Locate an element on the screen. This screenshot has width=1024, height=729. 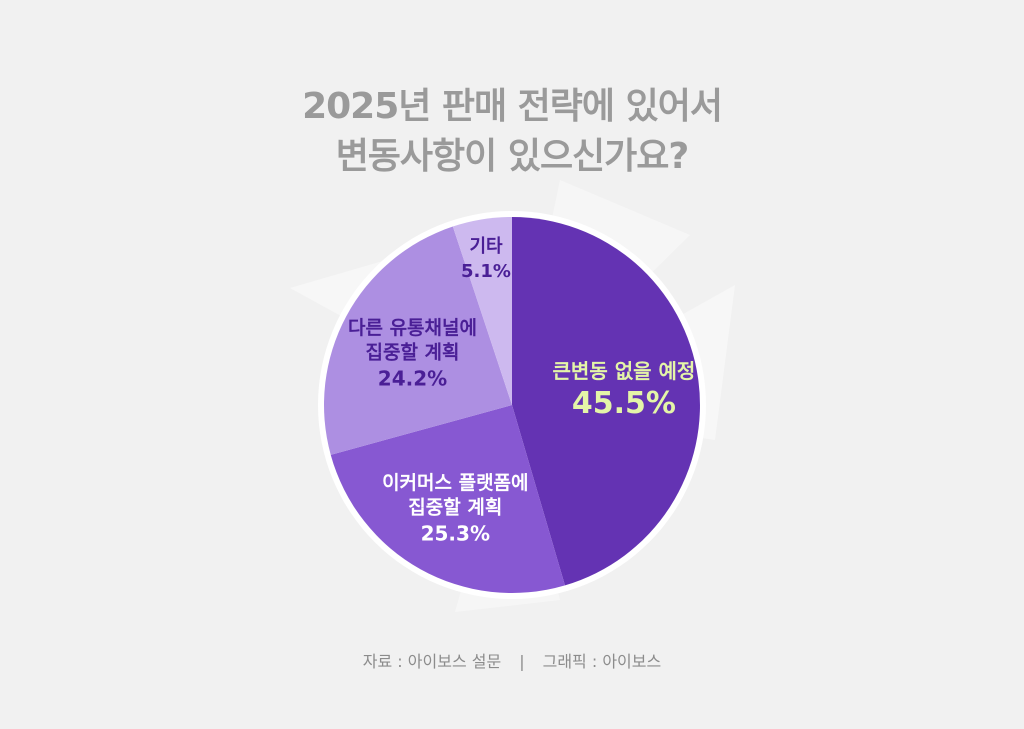
slice-value-label: 45.5% is located at coordinates (624, 403).